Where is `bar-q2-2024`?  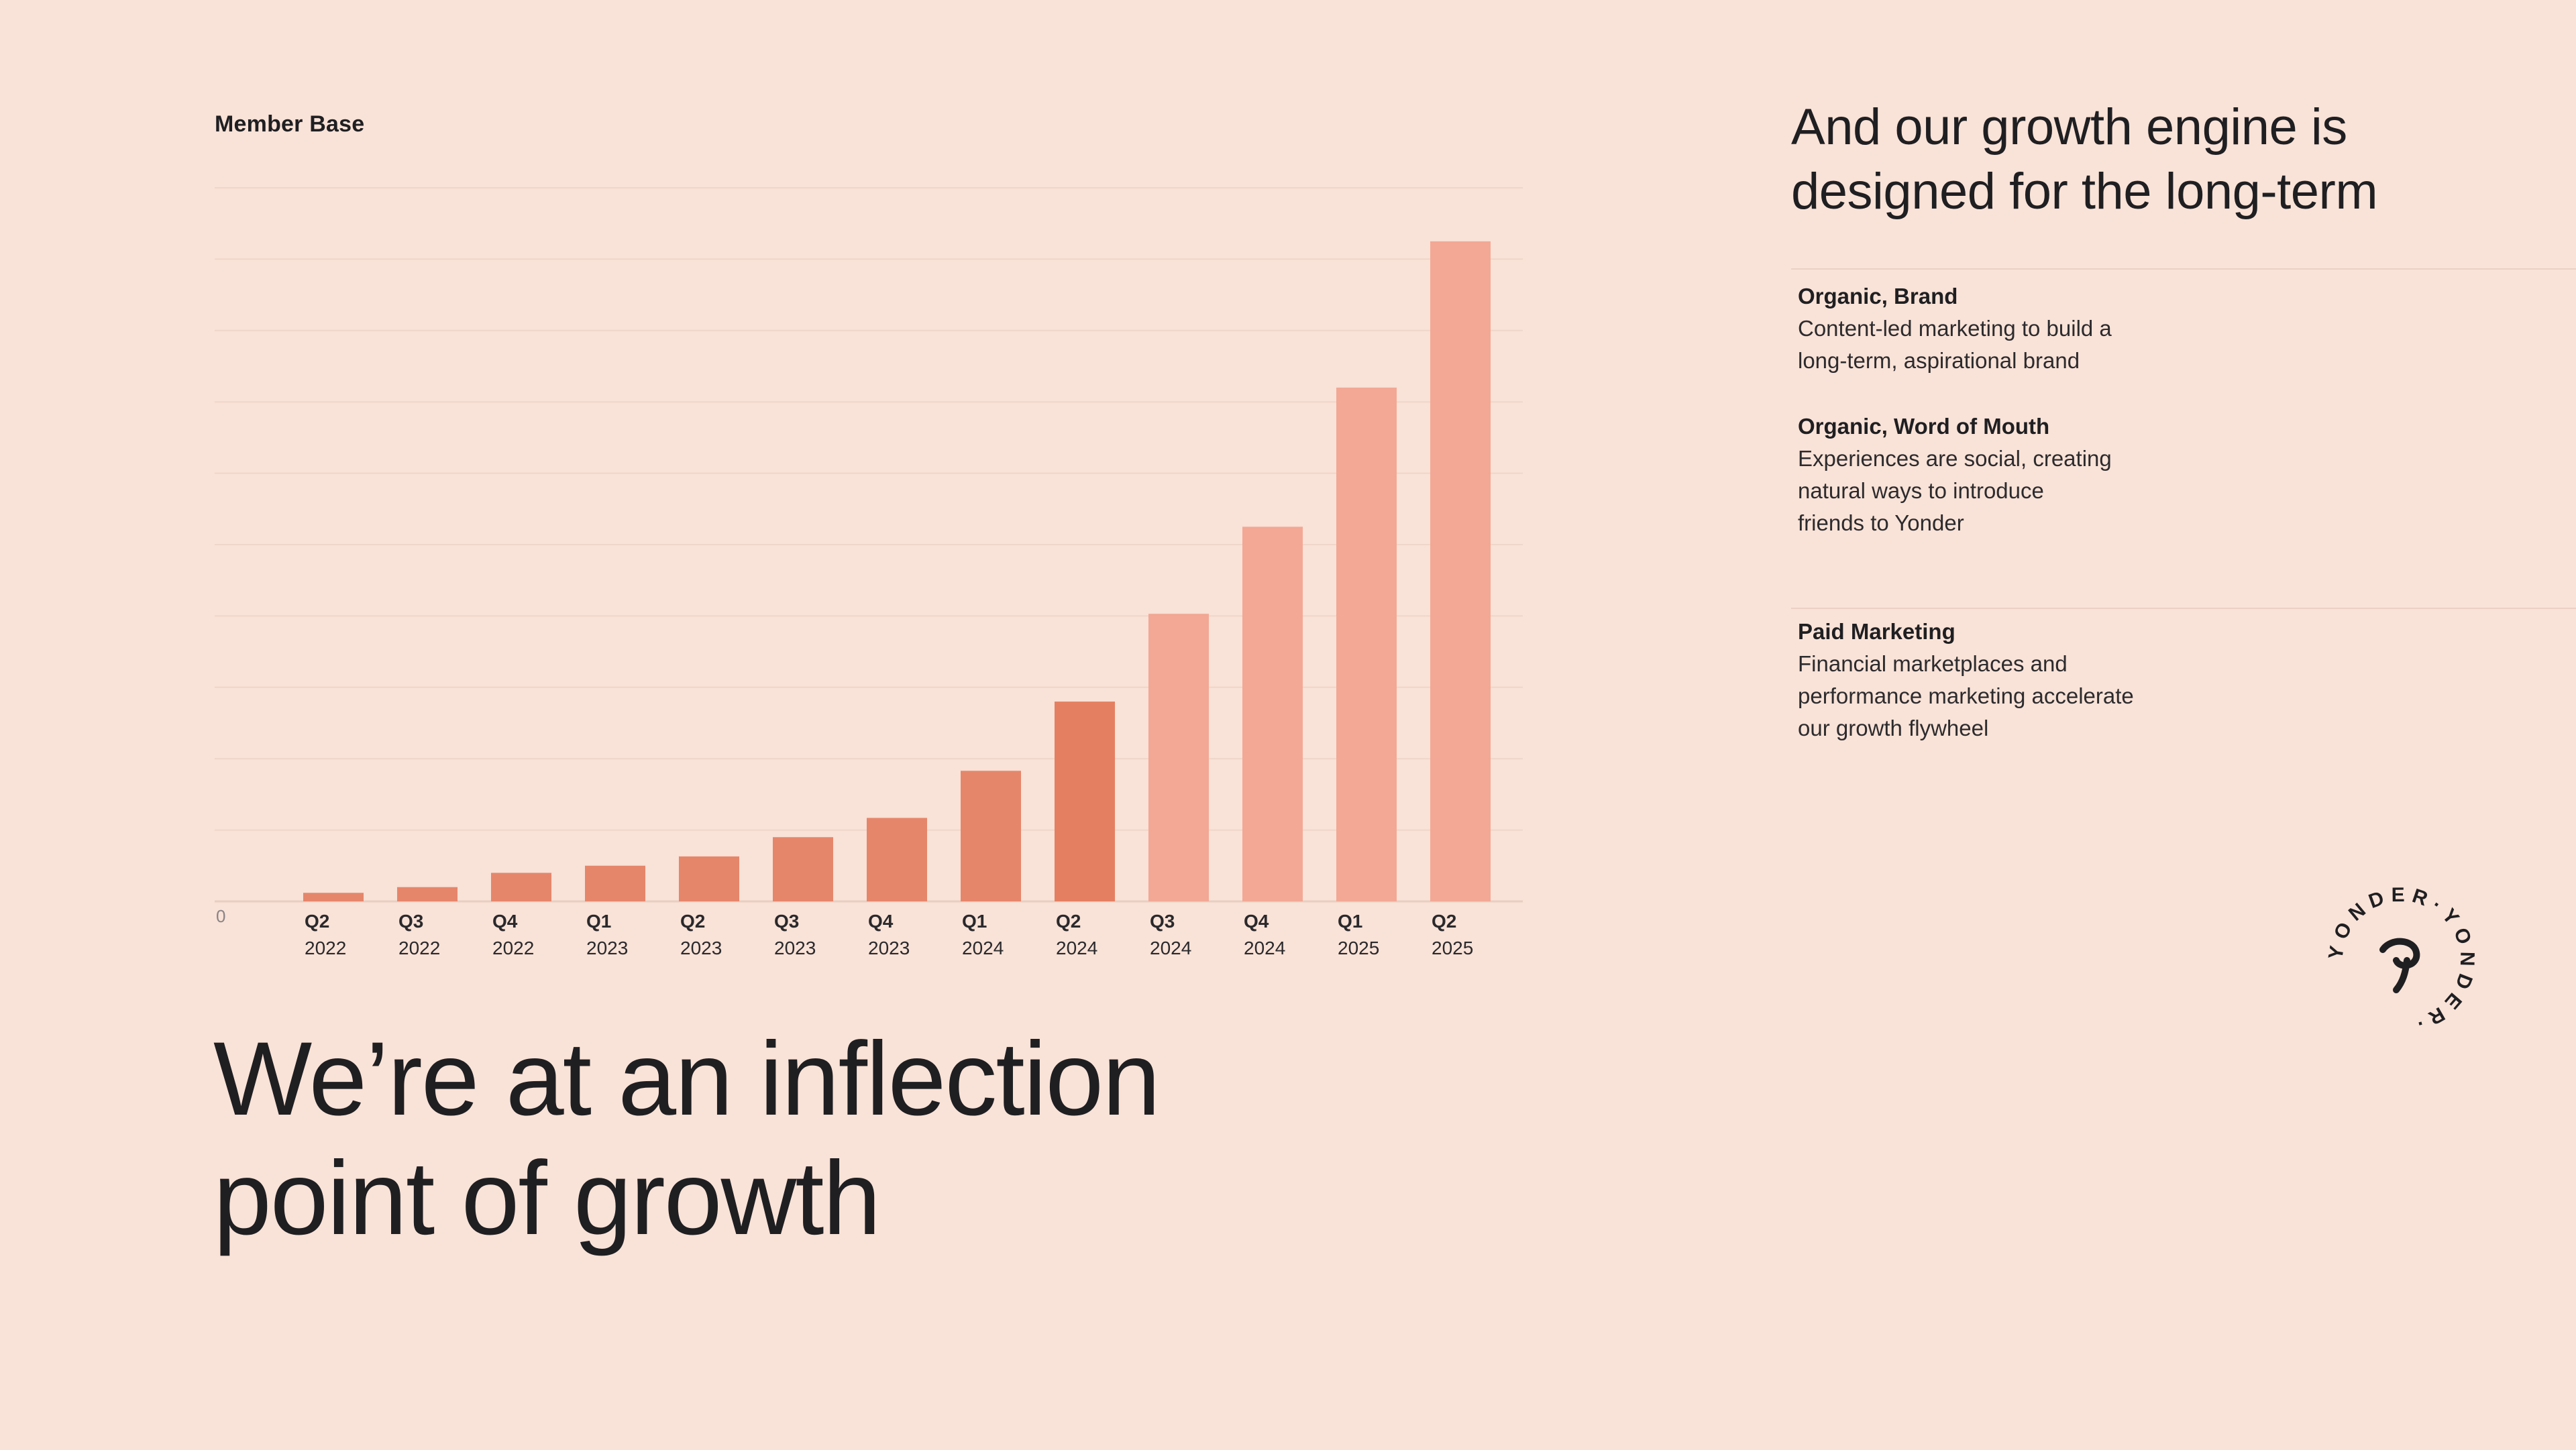 bar-q2-2024 is located at coordinates (1085, 801).